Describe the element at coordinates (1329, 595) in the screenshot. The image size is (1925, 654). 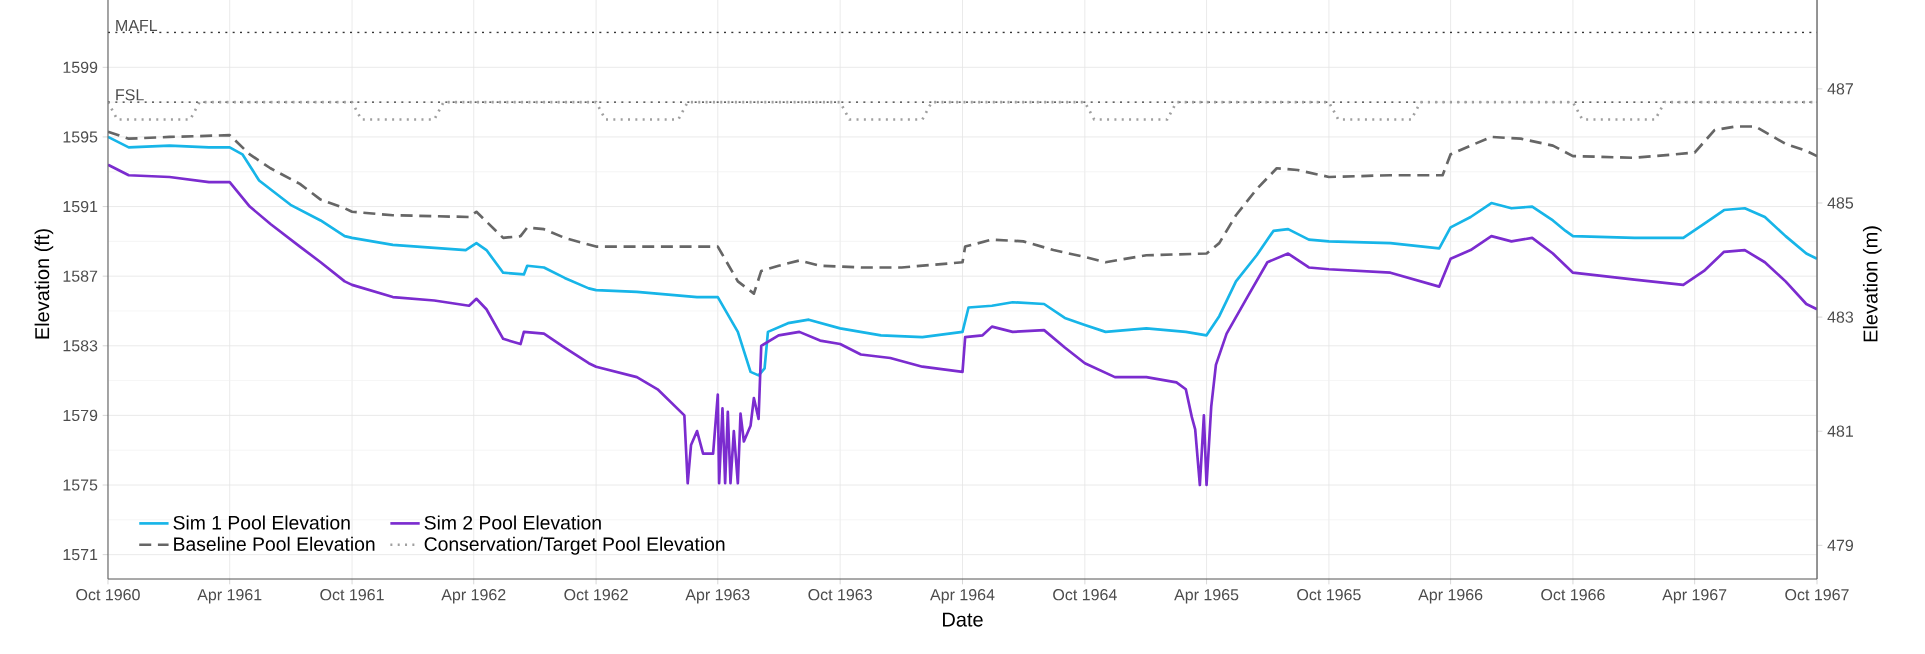
I see `x-tick-label: Oct 1965` at that location.